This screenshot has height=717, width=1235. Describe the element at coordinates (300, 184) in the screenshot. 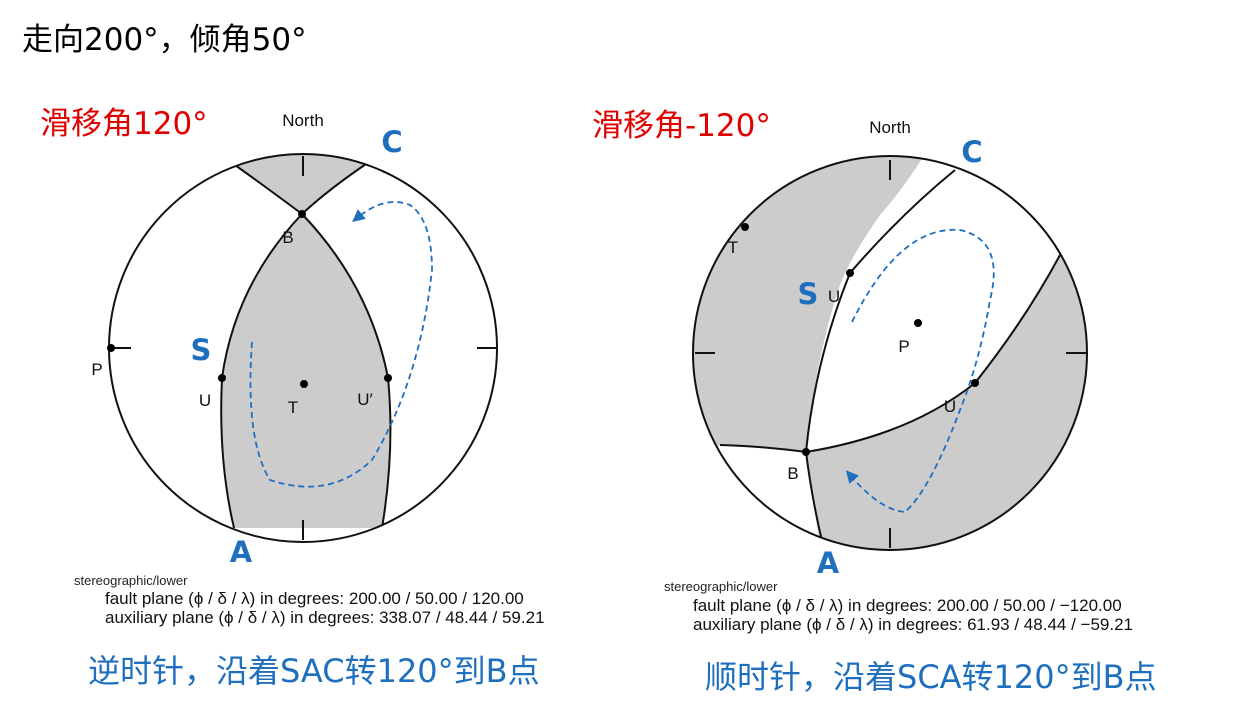

I see `left-top-shaded-region` at that location.